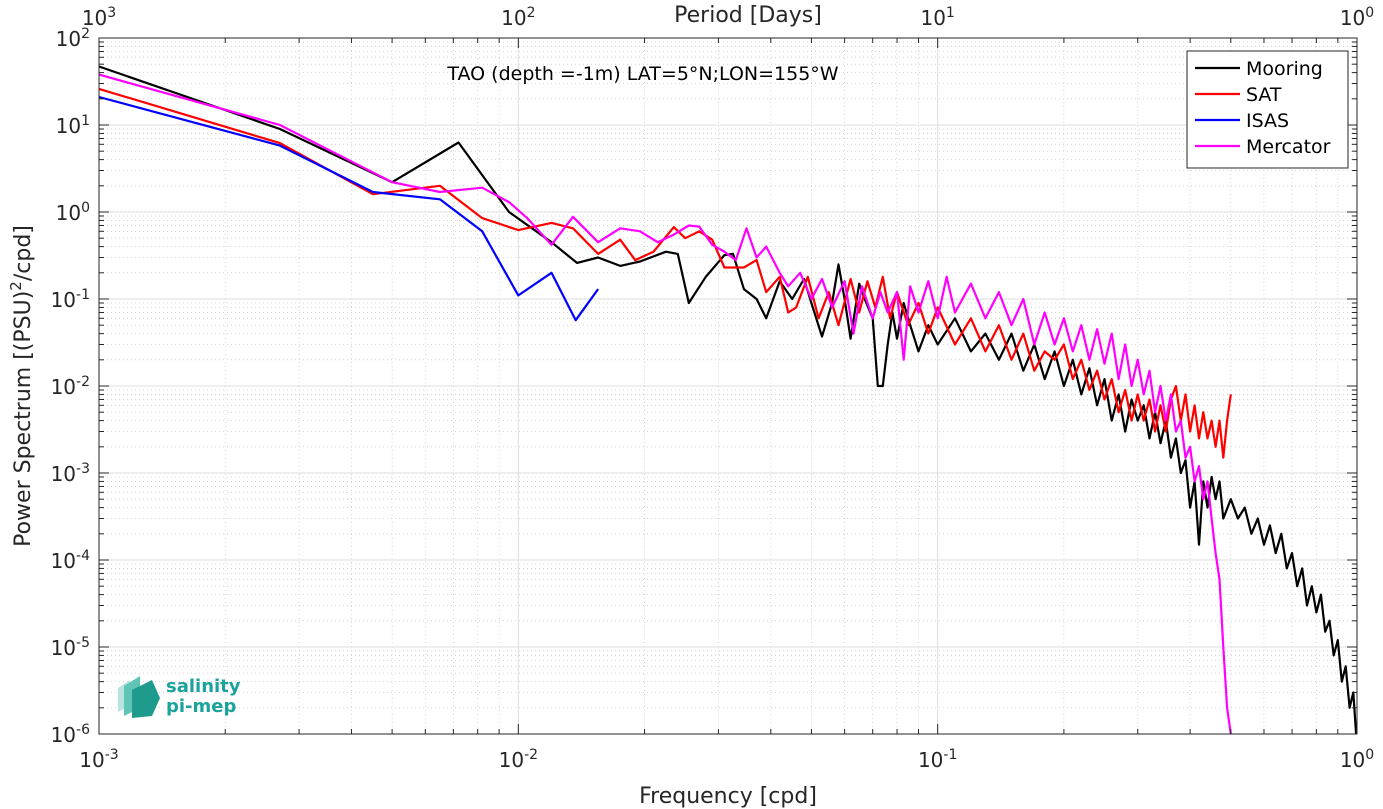 Image resolution: width=1383 pixels, height=809 pixels. I want to click on y-axis-title-sup: 2, so click(16, 286).